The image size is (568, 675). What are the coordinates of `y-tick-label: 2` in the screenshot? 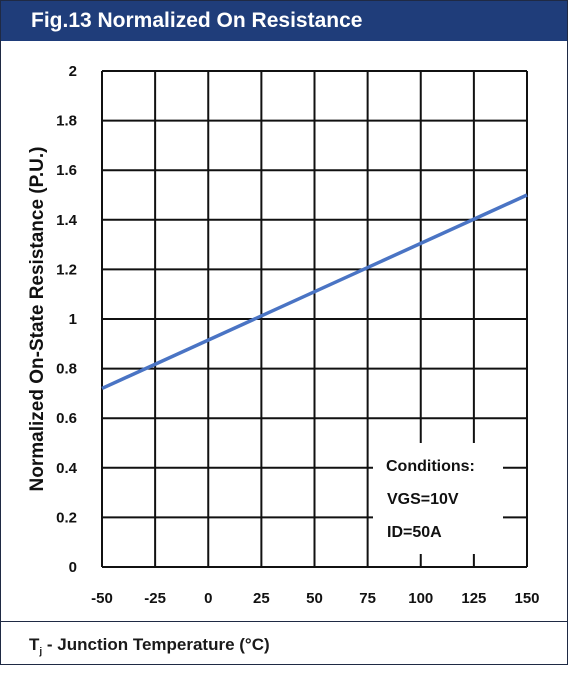 It's located at (73, 71).